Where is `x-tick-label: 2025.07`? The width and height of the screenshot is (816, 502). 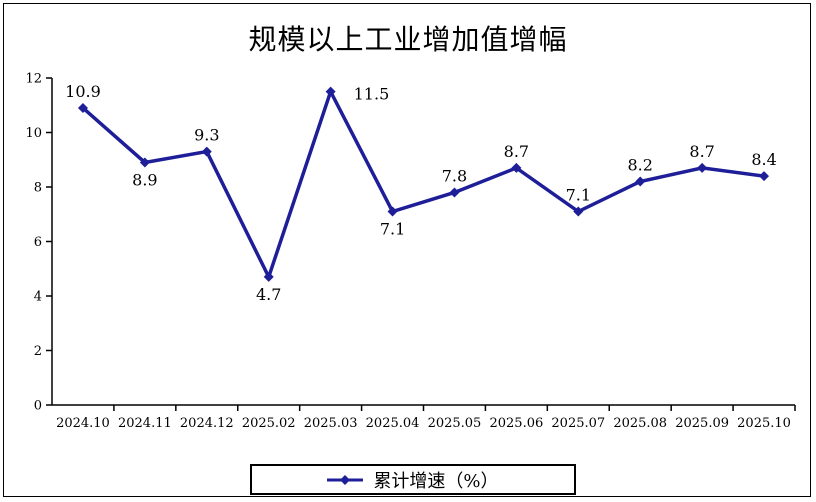
x-tick-label: 2025.07 is located at coordinates (578, 423).